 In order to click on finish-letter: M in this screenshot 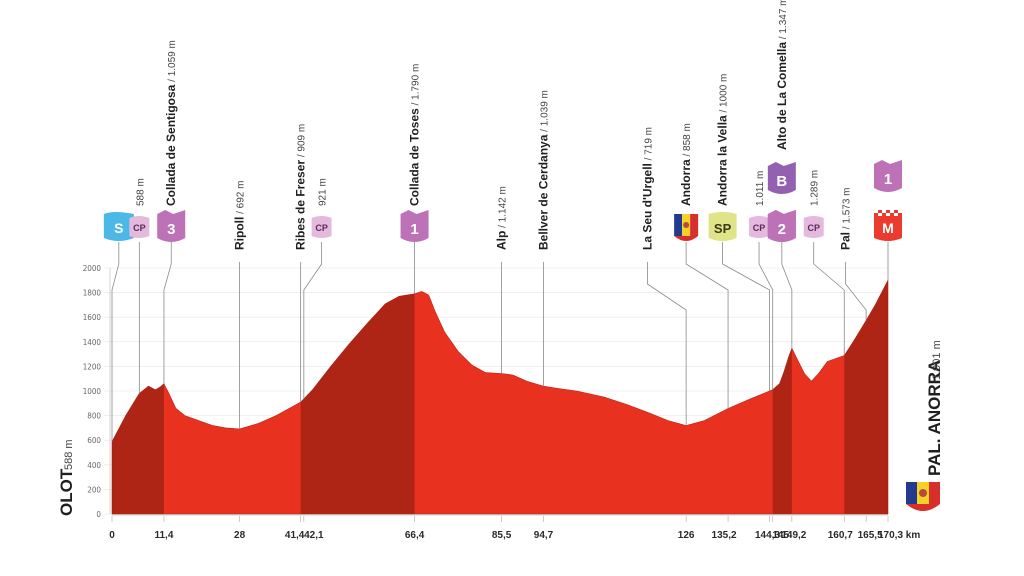, I will do `click(888, 228)`.